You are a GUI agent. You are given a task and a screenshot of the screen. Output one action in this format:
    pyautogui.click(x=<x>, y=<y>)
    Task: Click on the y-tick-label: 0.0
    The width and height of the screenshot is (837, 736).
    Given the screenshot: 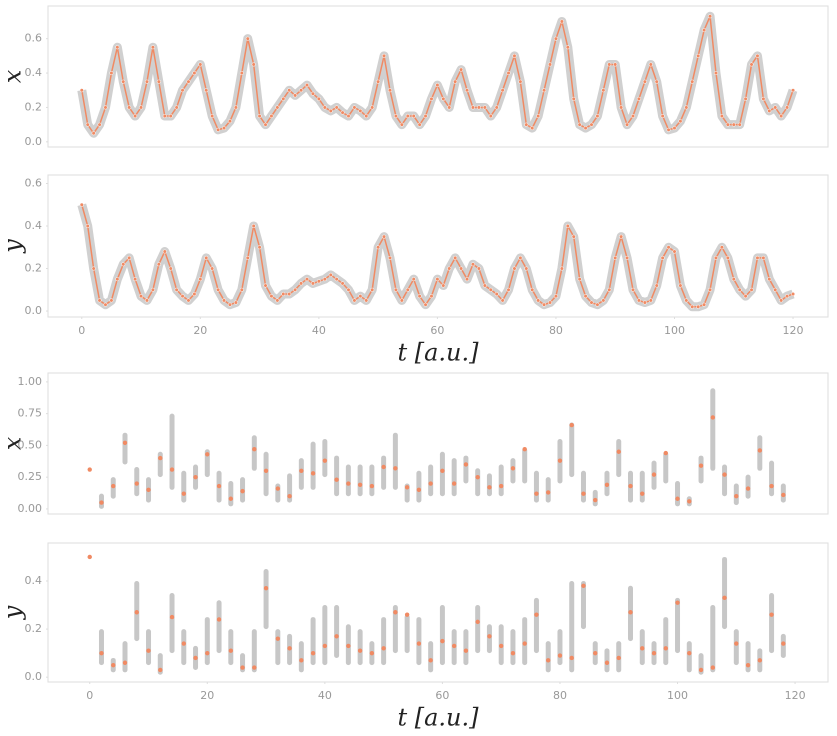 What is the action you would take?
    pyautogui.click(x=34, y=310)
    